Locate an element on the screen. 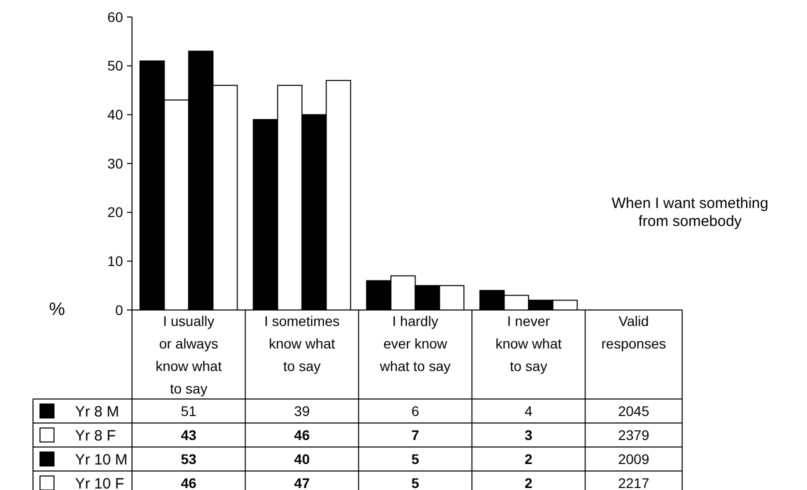 Image resolution: width=807 pixels, height=490 pixels. data-label: 6 is located at coordinates (415, 410).